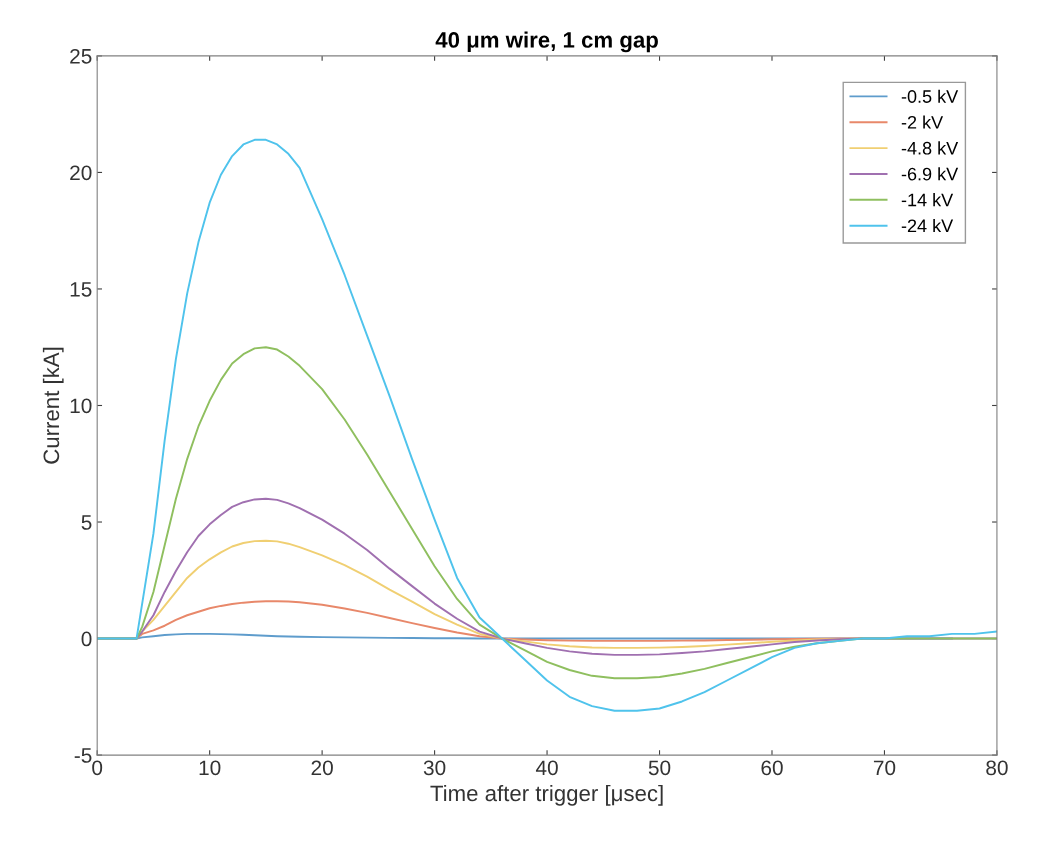  I want to click on x-tick-label: 0, so click(97, 768).